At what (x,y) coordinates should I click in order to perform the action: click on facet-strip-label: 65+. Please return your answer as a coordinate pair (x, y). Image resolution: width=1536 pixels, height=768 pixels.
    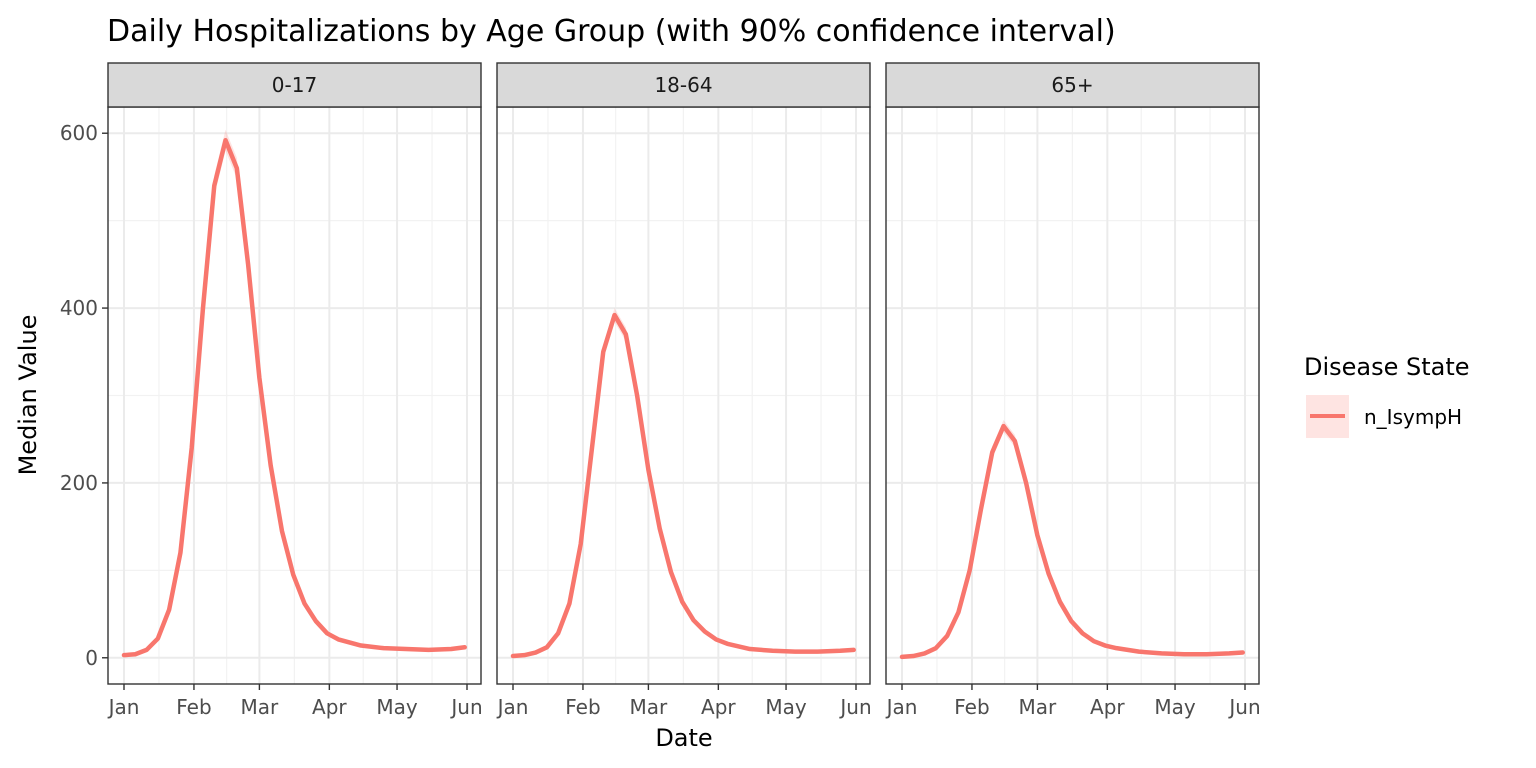
    Looking at the image, I should click on (1072, 85).